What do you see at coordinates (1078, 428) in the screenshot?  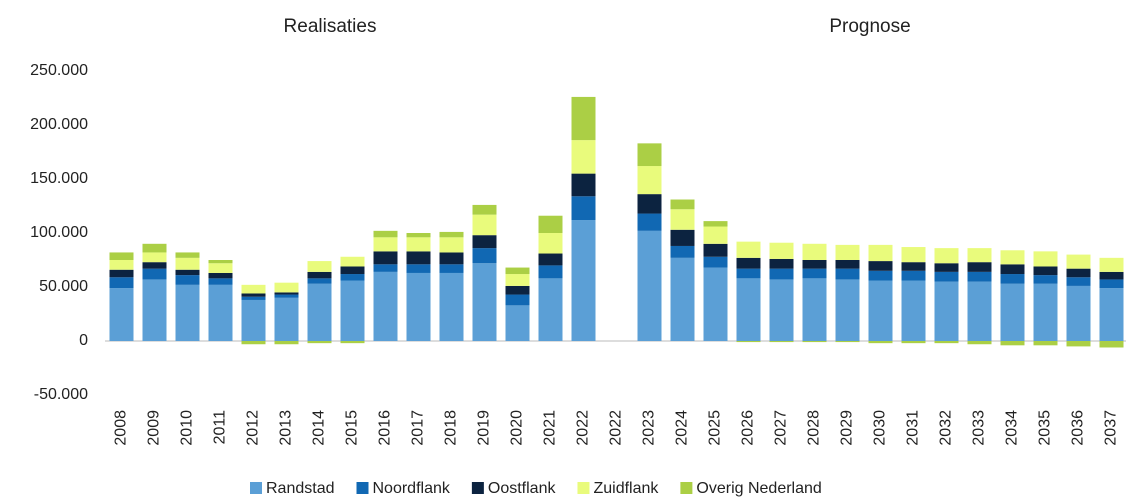 I see `x-tick-label: 2036` at bounding box center [1078, 428].